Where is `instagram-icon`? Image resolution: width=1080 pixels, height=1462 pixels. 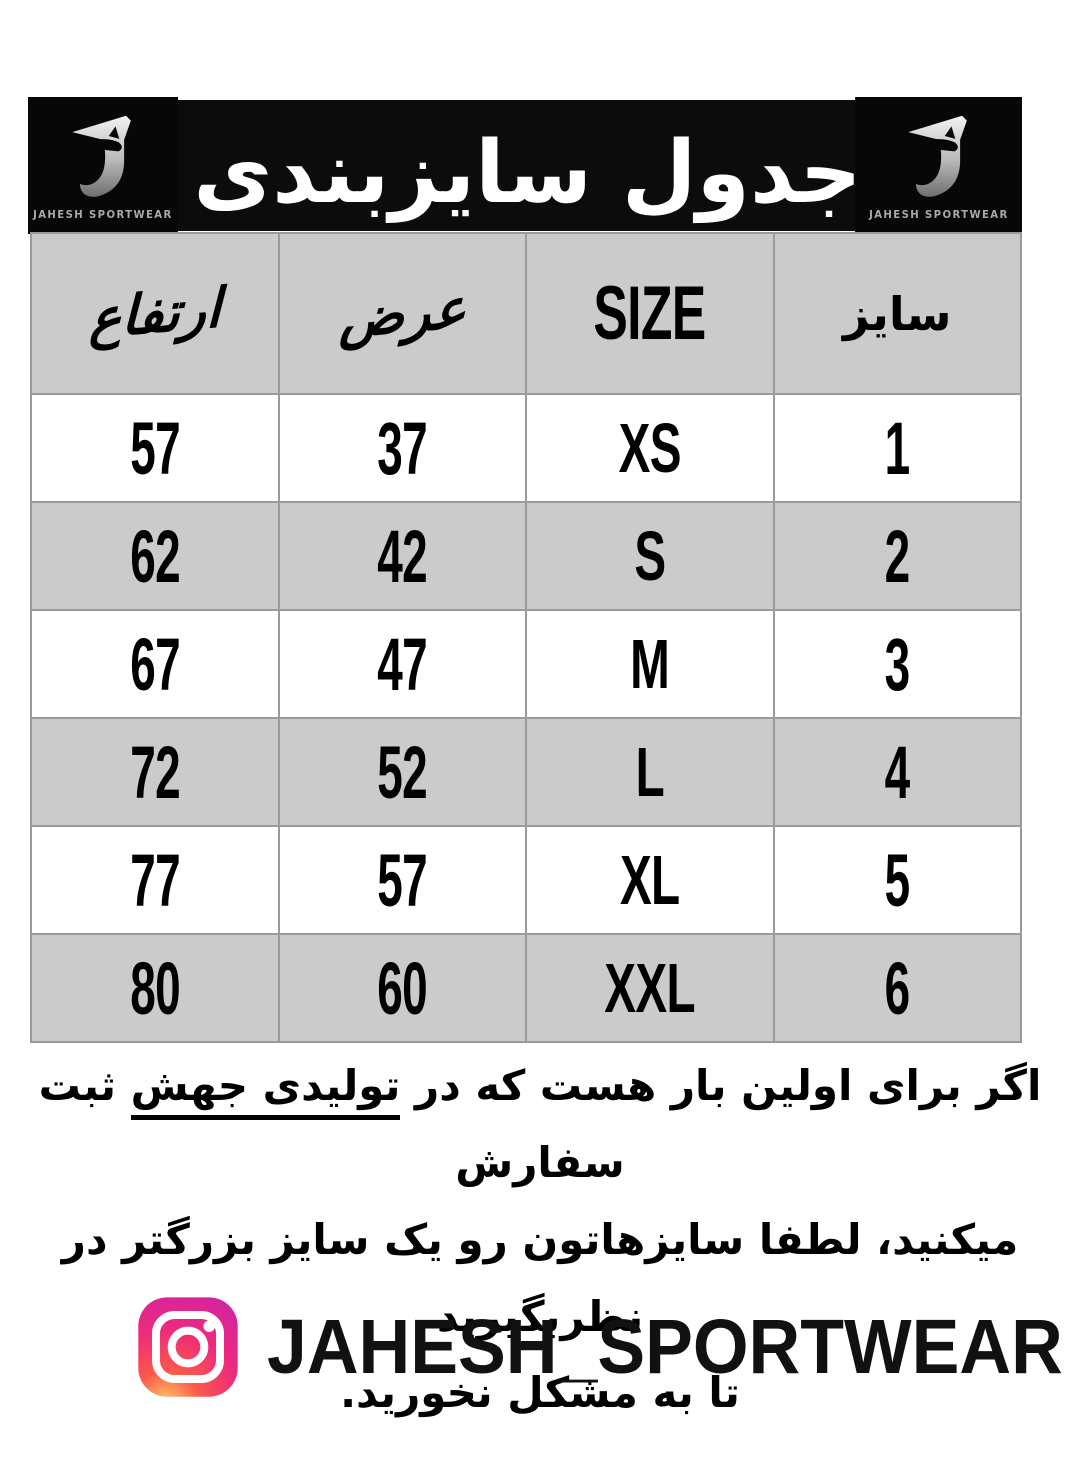 instagram-icon is located at coordinates (188, 1347).